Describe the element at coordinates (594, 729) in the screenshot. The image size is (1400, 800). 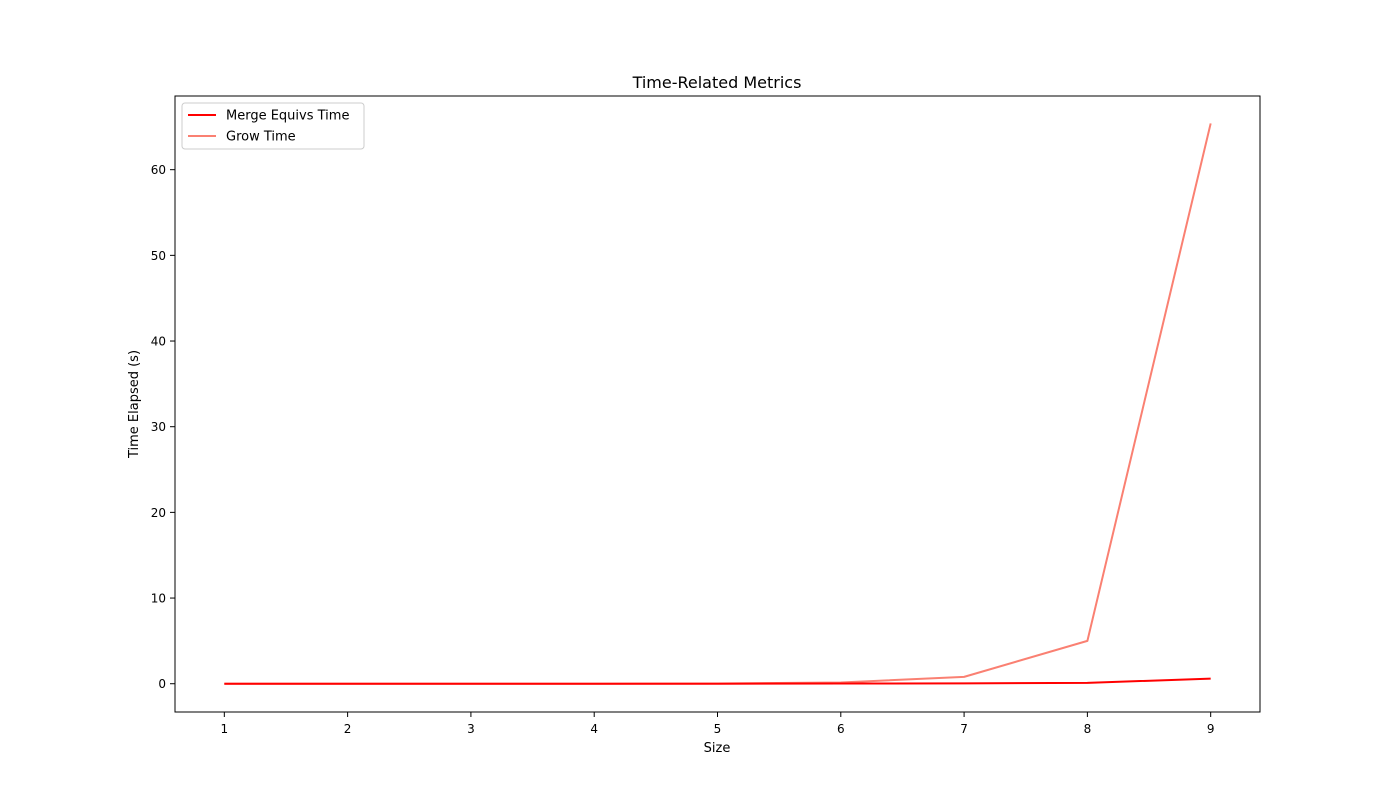
I see `x-tick-label: 4` at that location.